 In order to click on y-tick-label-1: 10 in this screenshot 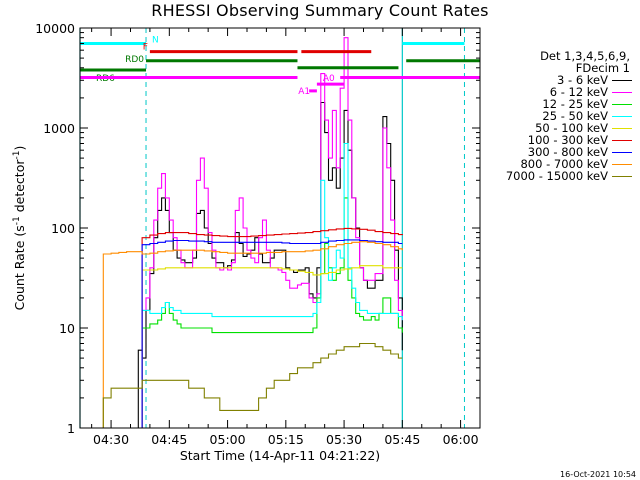, I will do `click(67, 328)`.